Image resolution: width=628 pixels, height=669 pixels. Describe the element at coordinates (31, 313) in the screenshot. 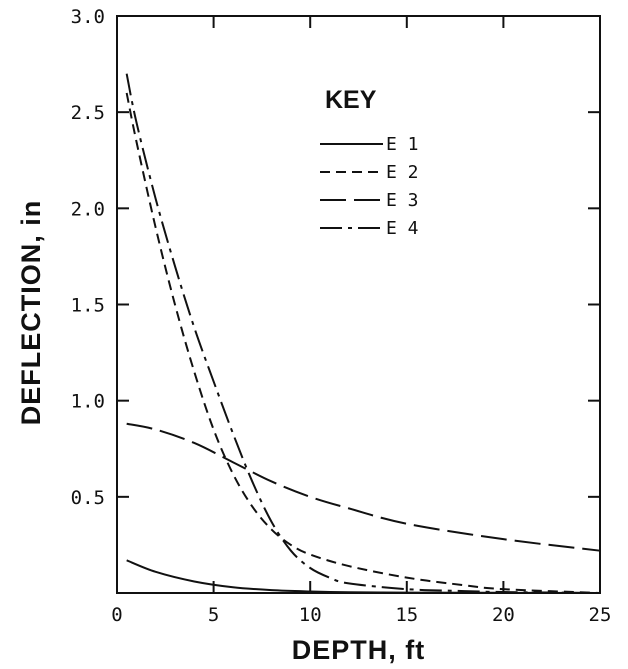

I see `y-axis-title: DEFLECTION, in` at that location.